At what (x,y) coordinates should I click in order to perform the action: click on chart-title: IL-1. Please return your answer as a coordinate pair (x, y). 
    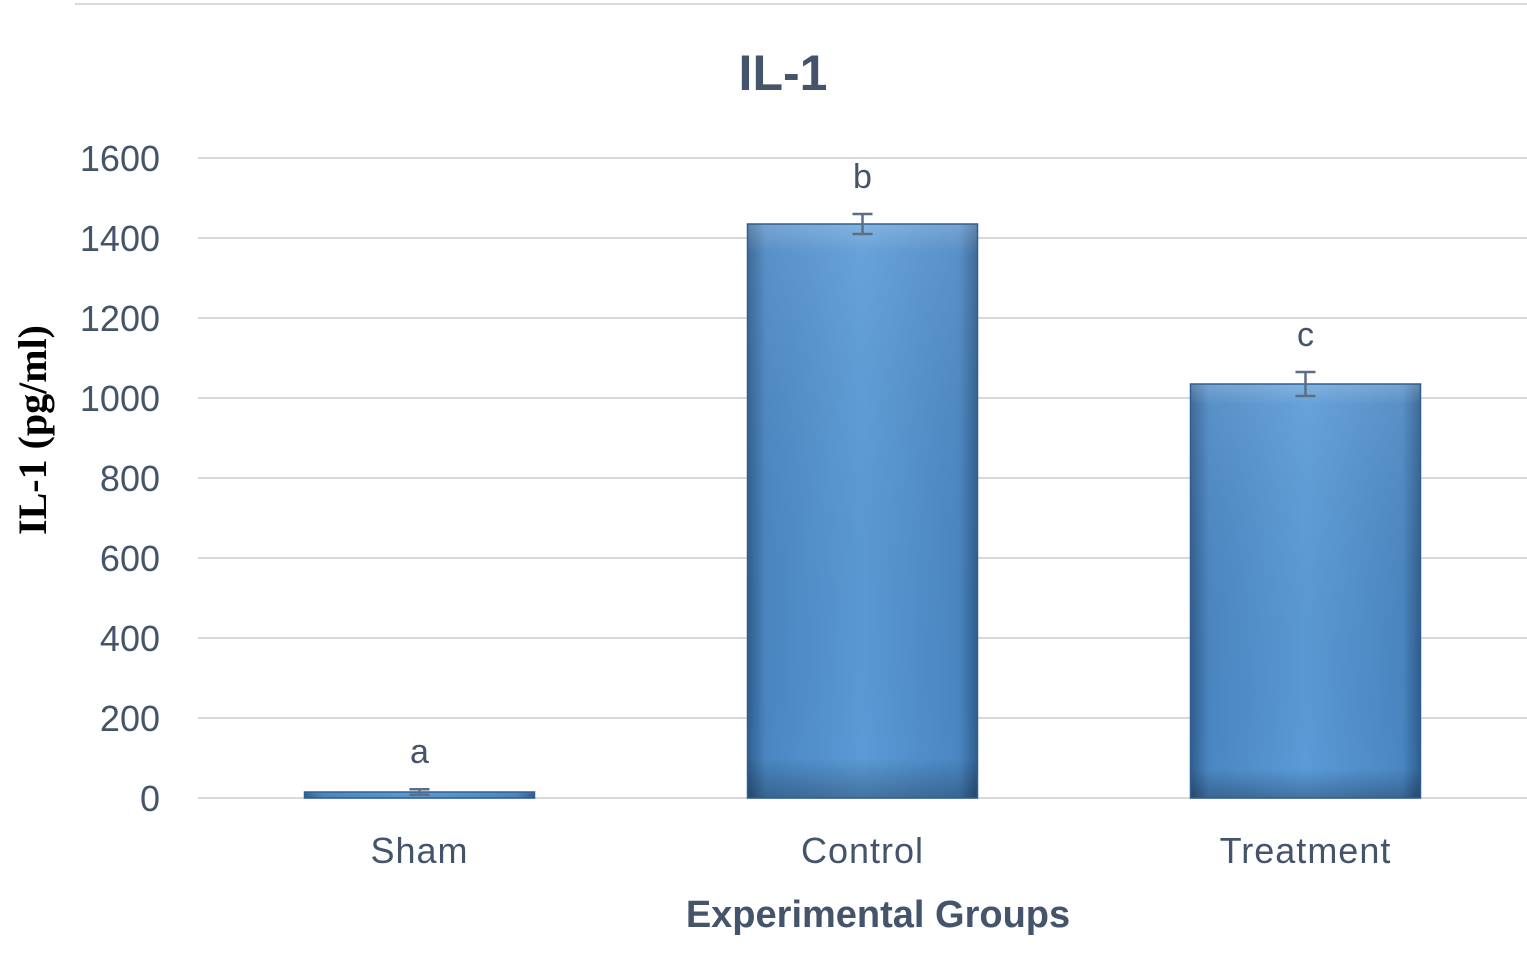
    Looking at the image, I should click on (783, 73).